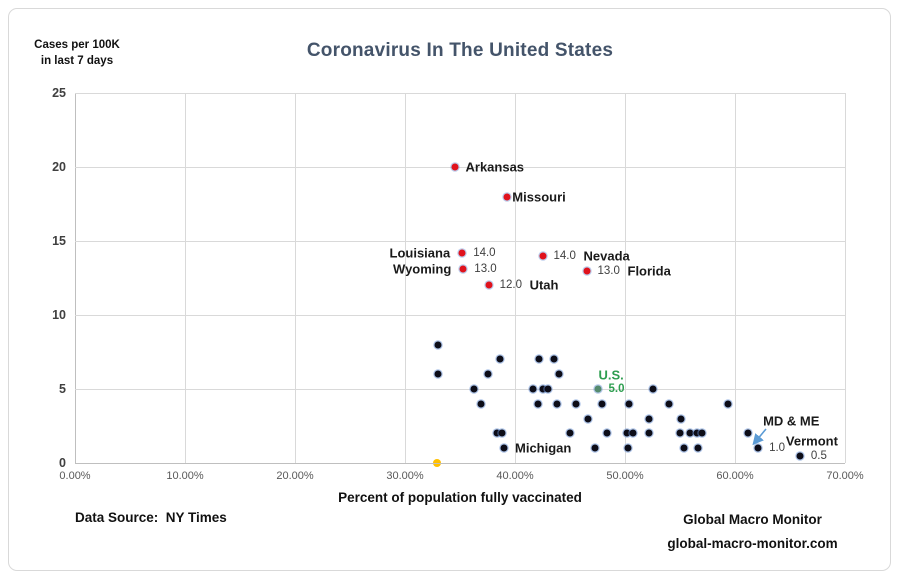  Describe the element at coordinates (77, 60) in the screenshot. I see `y-axis-title-line2: in last 7 days` at that location.